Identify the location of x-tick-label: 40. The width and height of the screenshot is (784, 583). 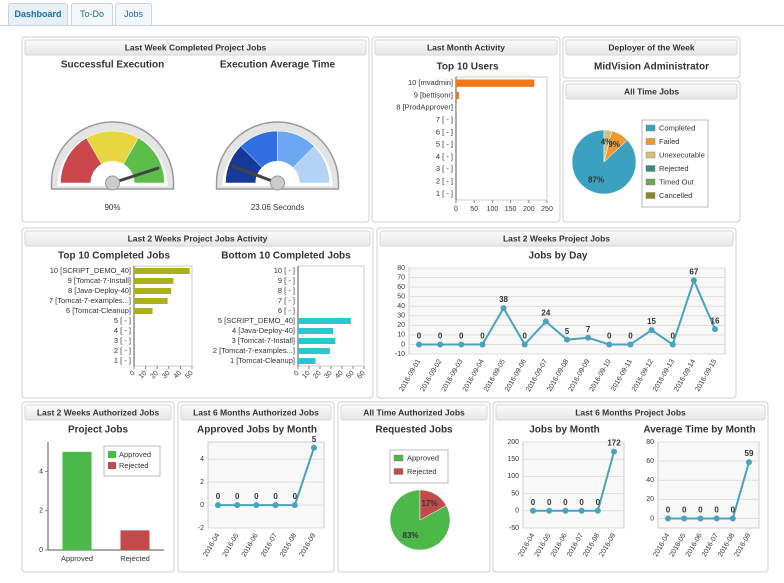
(339, 375).